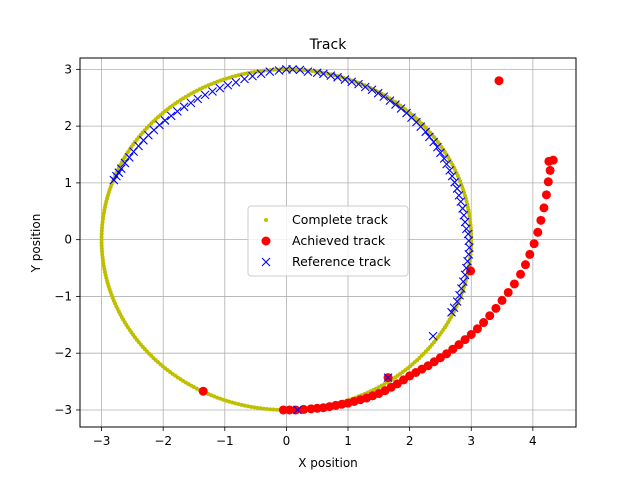 The height and width of the screenshot is (480, 640). Describe the element at coordinates (287, 441) in the screenshot. I see `x-tick-label: 0` at that location.